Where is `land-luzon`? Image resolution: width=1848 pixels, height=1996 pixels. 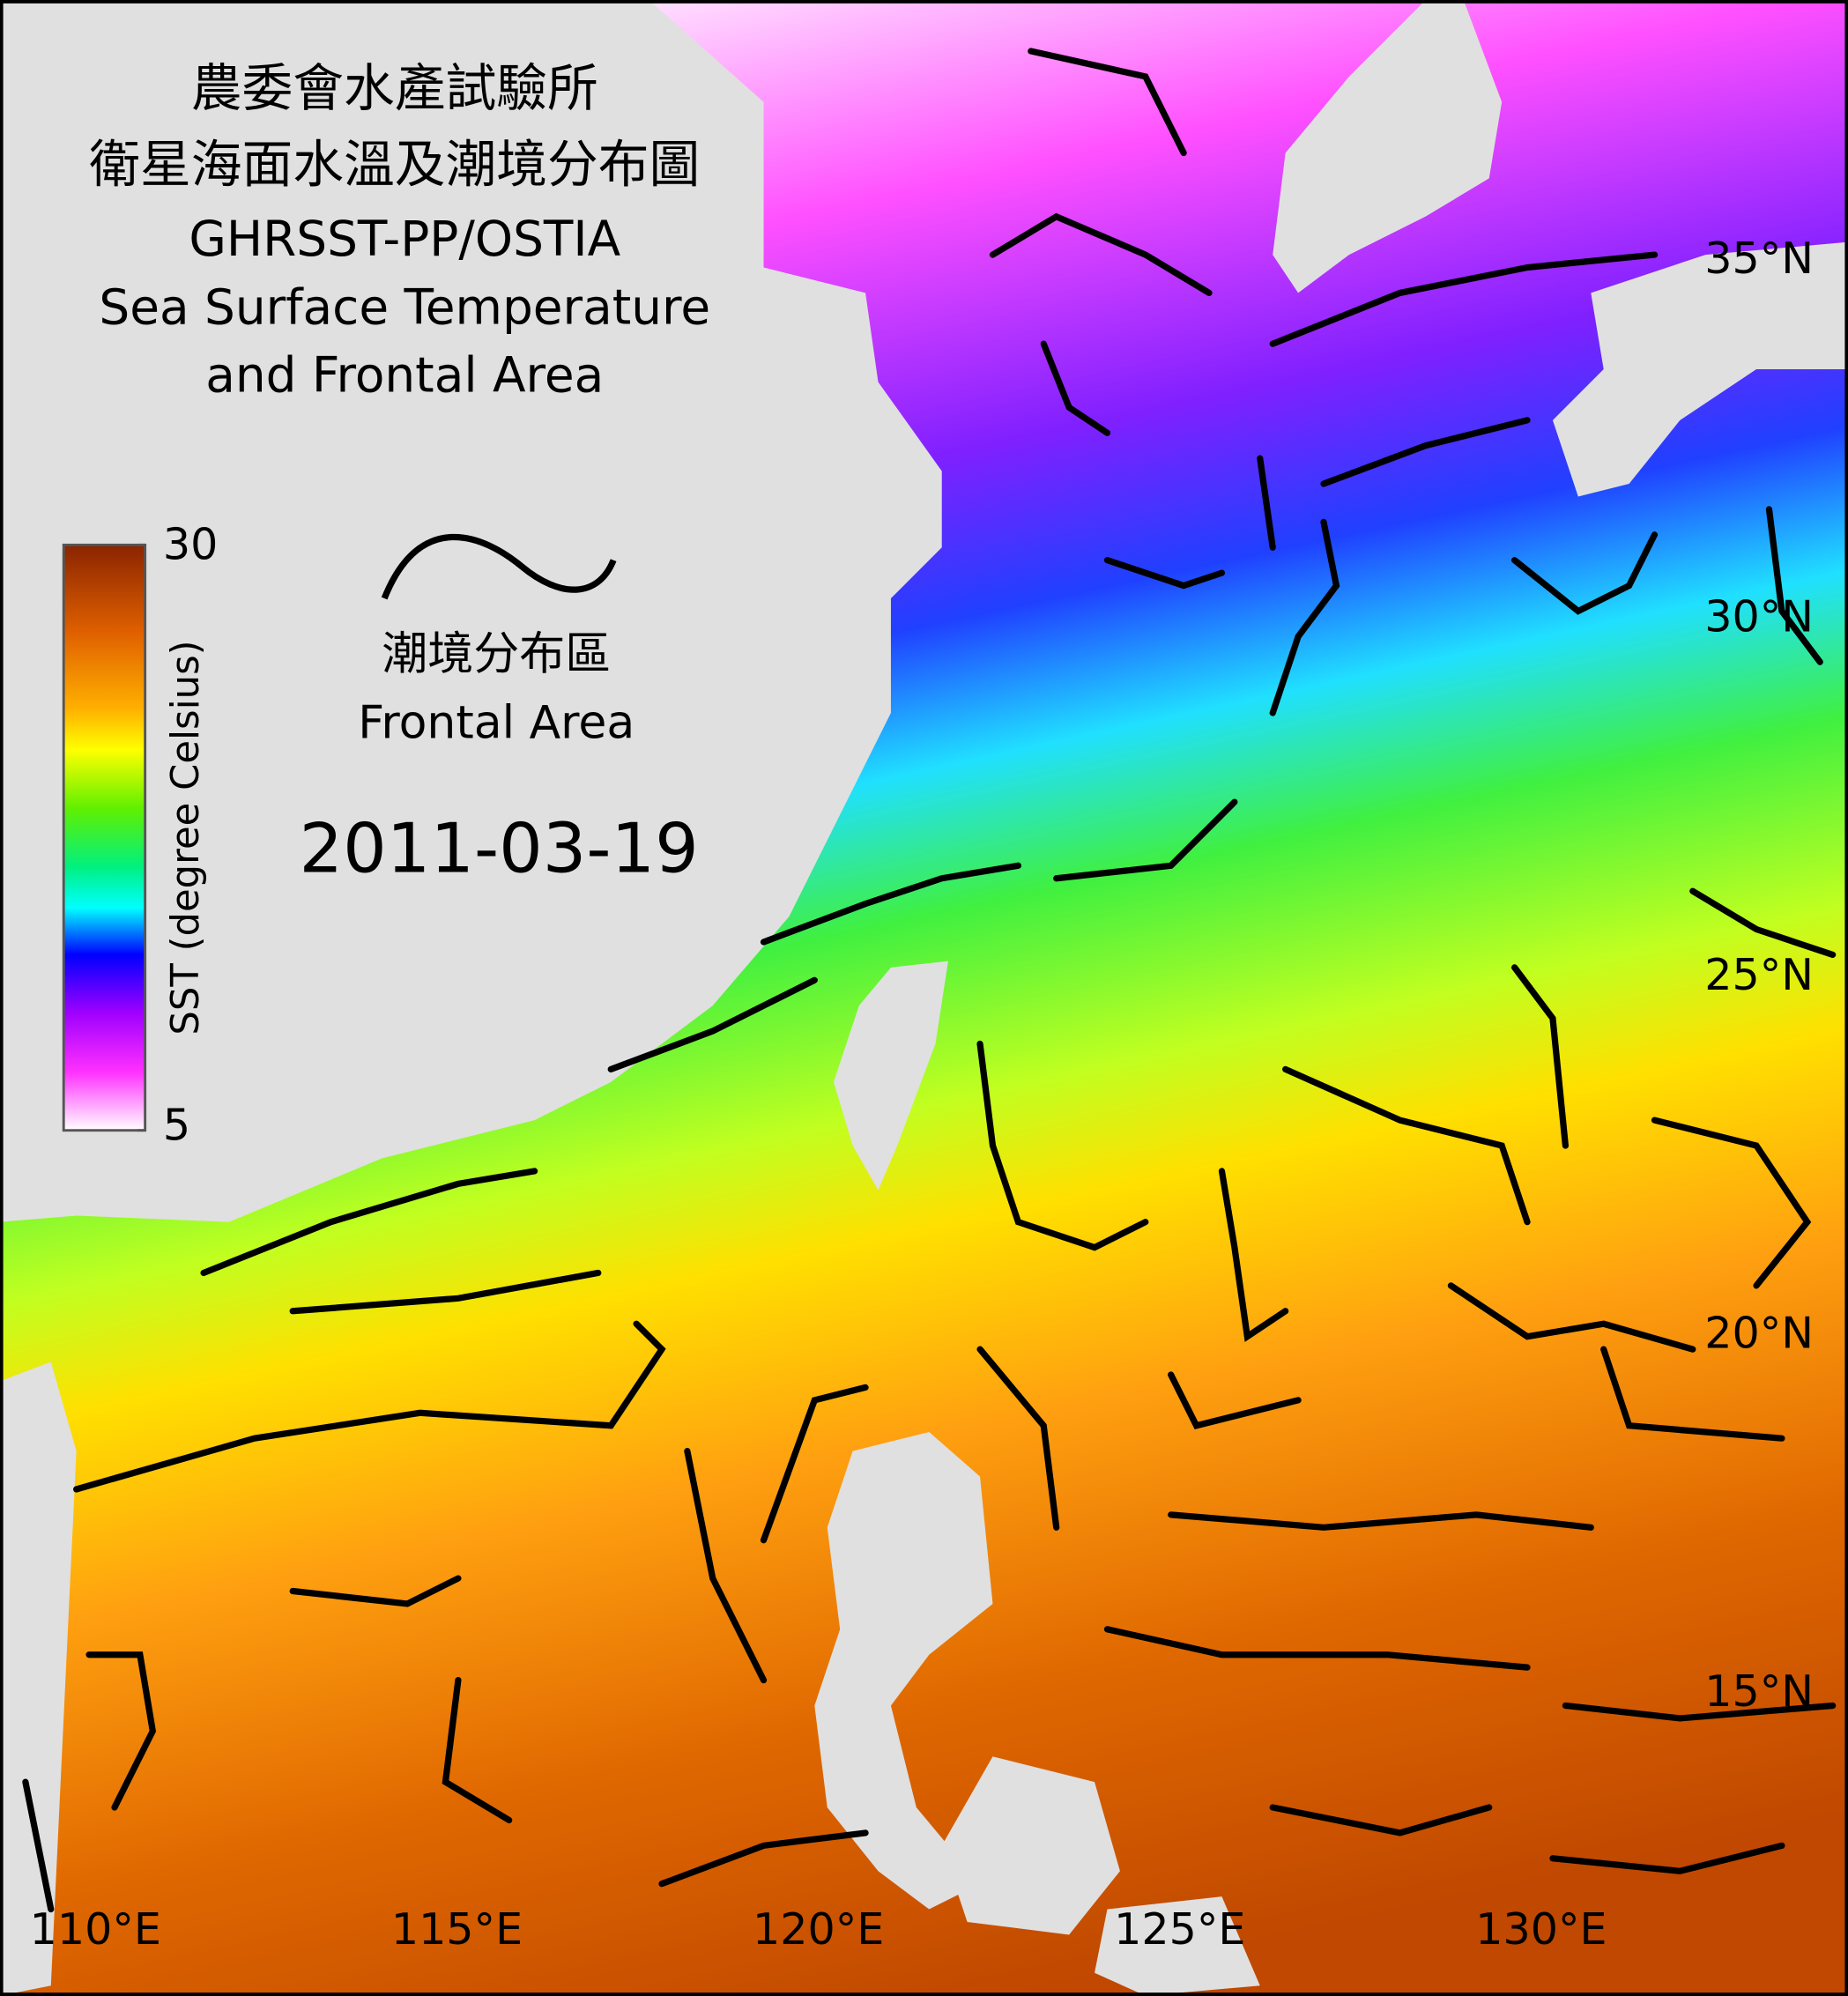
land-luzon is located at coordinates (903, 1670).